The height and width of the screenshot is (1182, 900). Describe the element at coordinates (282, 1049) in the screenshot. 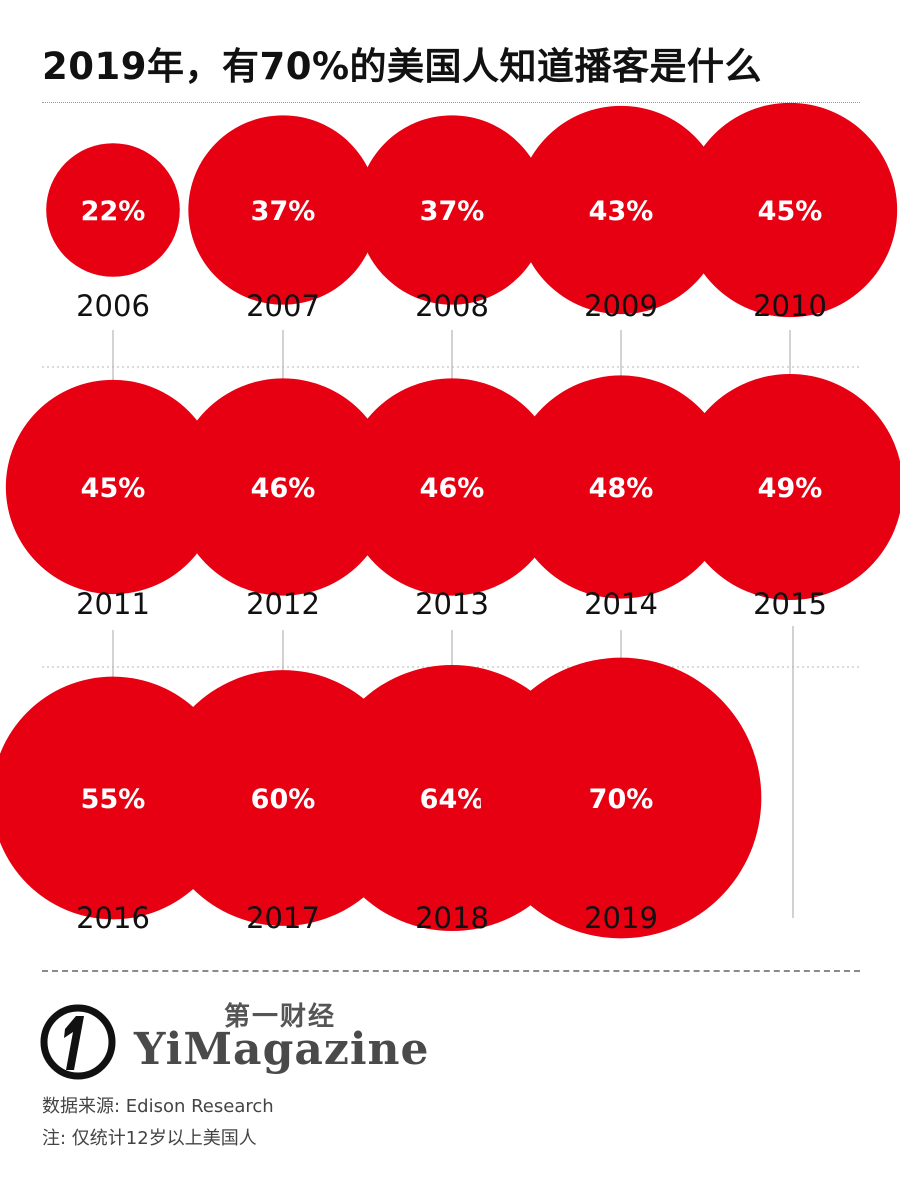

I see `logo-english-name: YiMagazine` at that location.